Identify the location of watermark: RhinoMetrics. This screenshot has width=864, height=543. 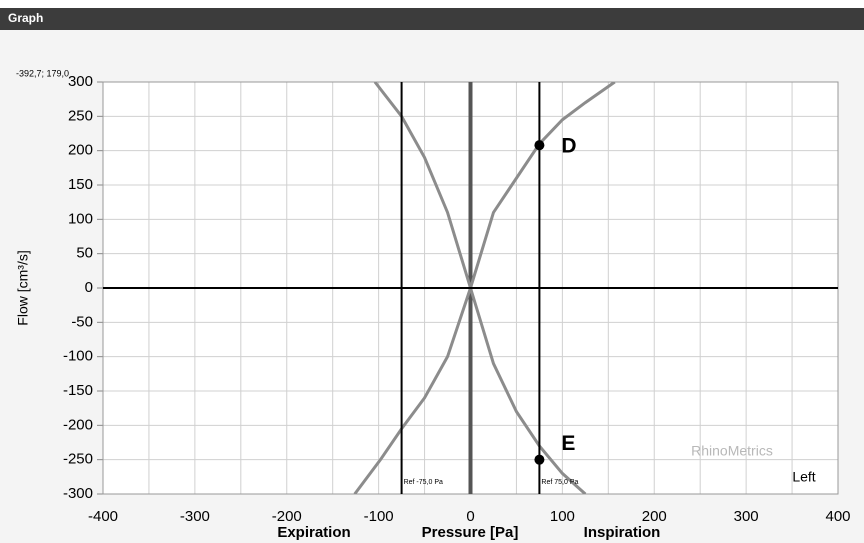
(732, 451).